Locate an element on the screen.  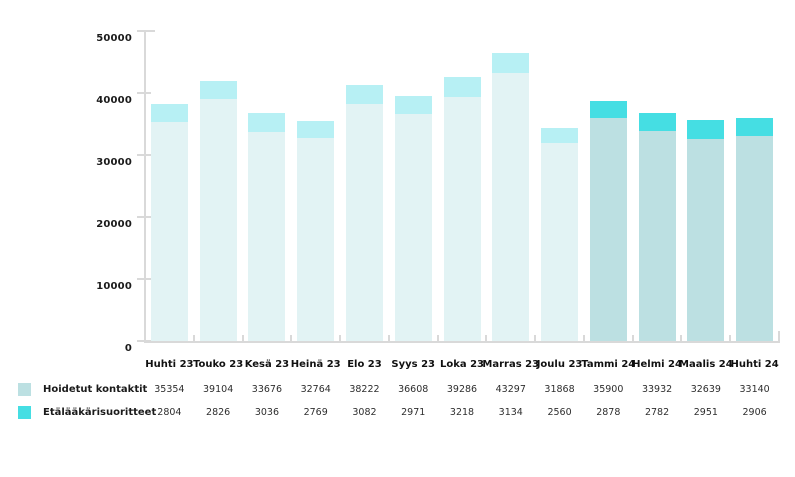
table-cell-hoidetut-kontaktit: 33140 is located at coordinates (754, 389).